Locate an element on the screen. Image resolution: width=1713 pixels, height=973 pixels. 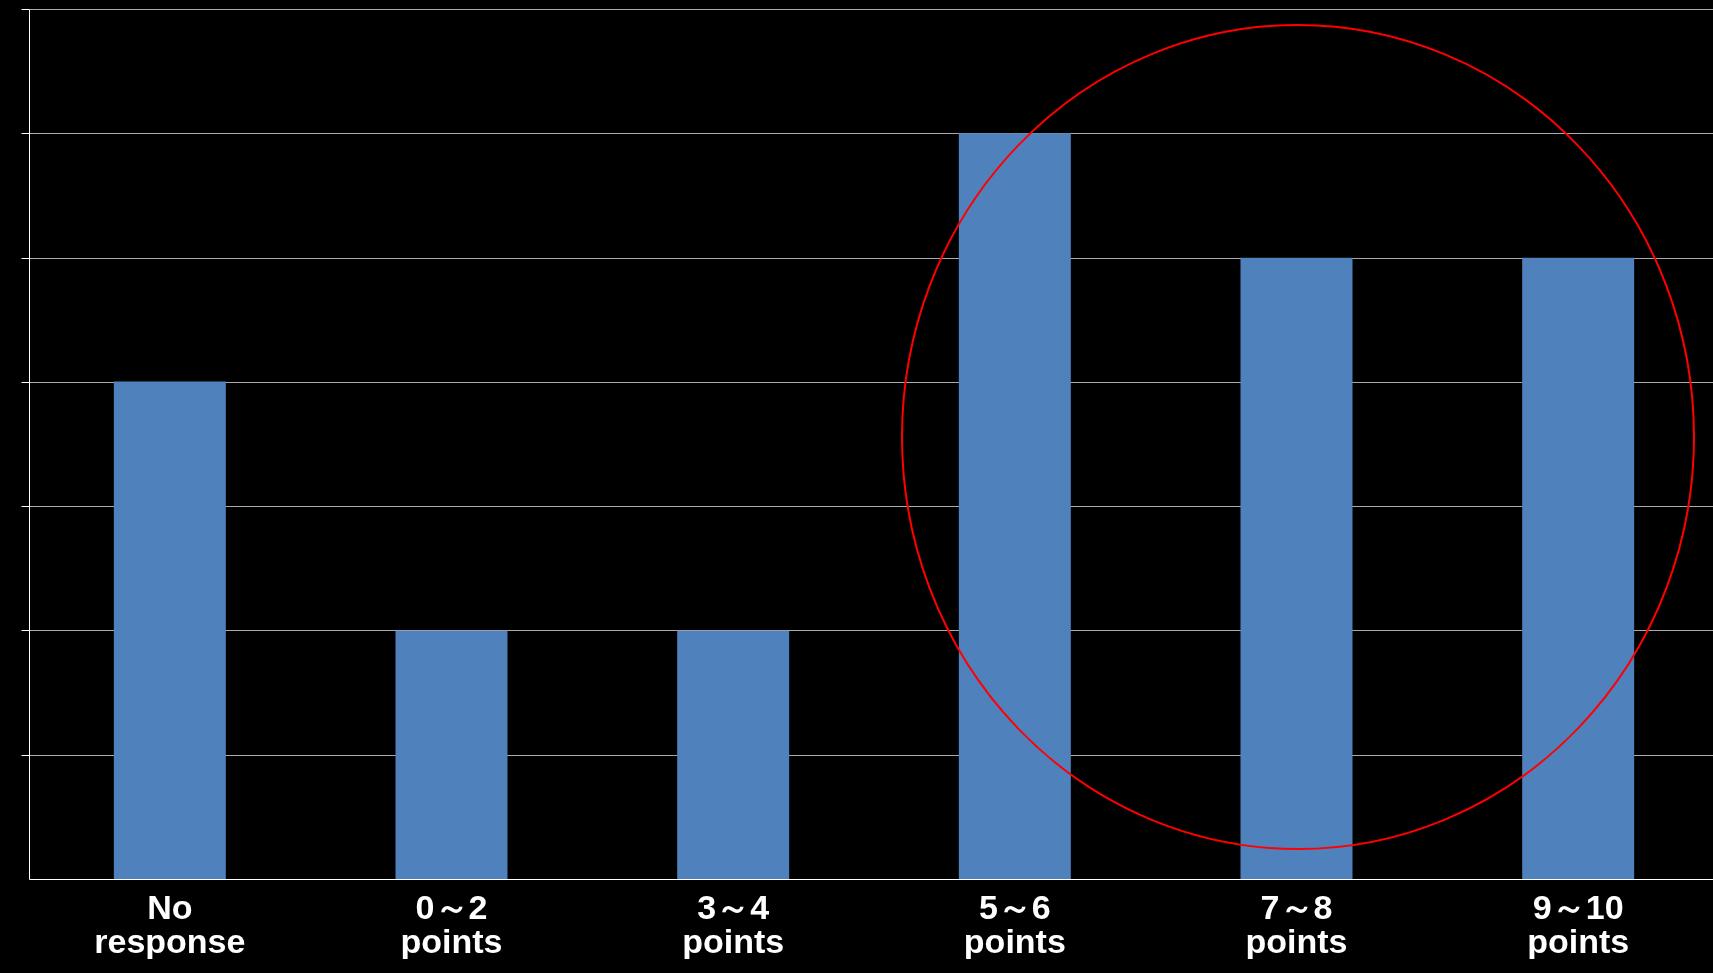
x-tick-label: 7～8 points is located at coordinates (1296, 923).